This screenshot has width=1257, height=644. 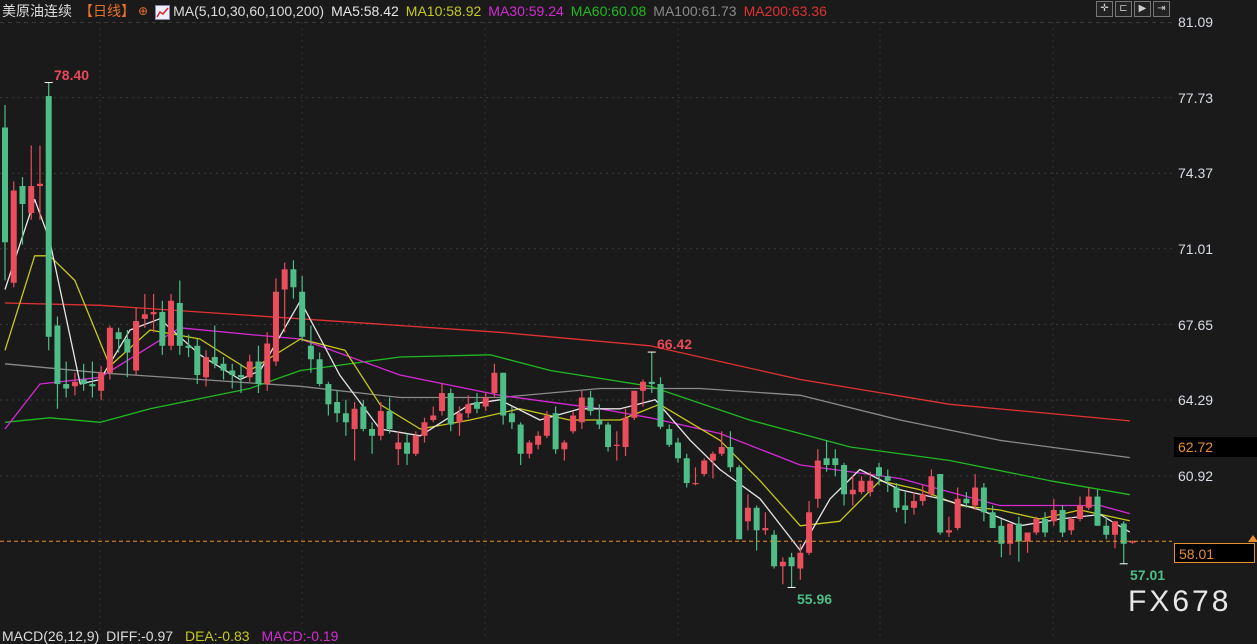 I want to click on settings-circle-icon: ⊕, so click(x=143, y=11).